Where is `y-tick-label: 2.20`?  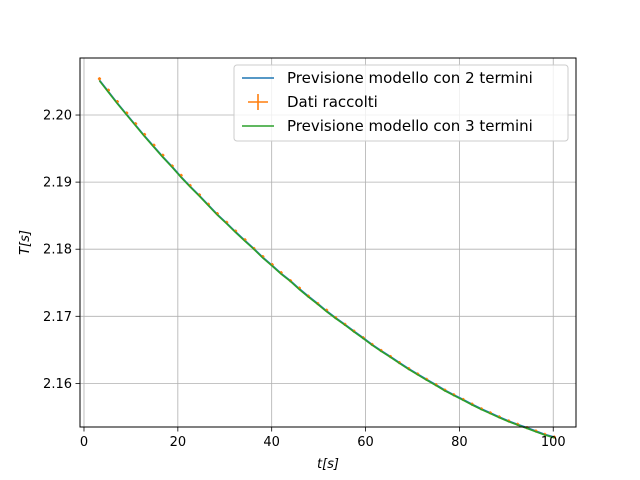
y-tick-label: 2.20 is located at coordinates (57, 116).